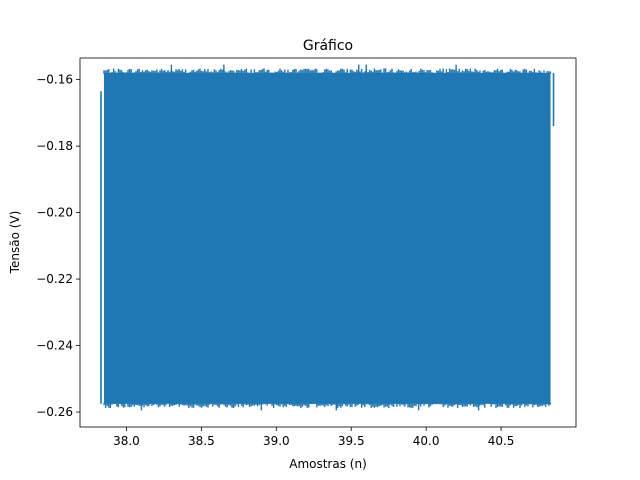 This screenshot has height=480, width=640. I want to click on y-tick-label: −0.18, so click(54, 146).